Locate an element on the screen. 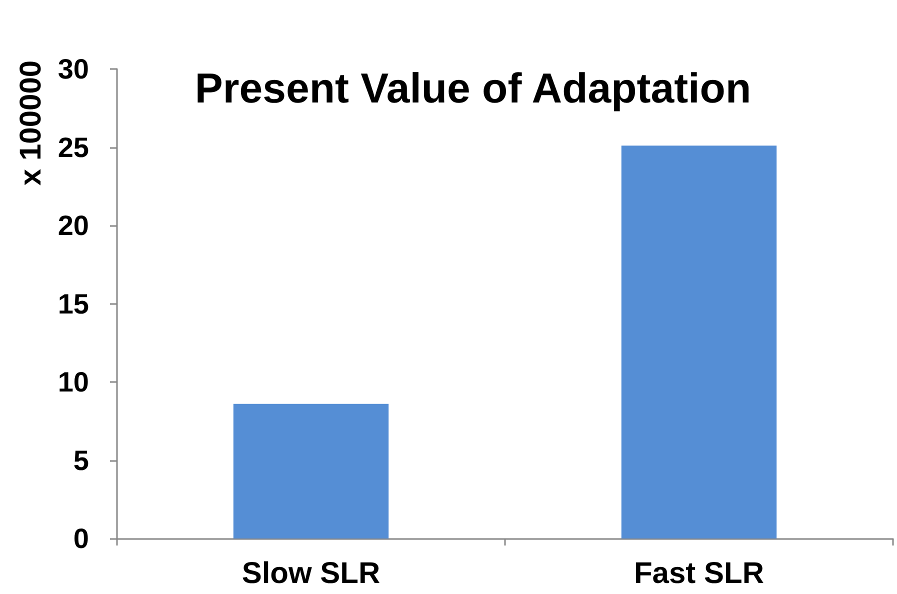 This screenshot has width=897, height=594. y-tick-label: 30 is located at coordinates (73, 69).